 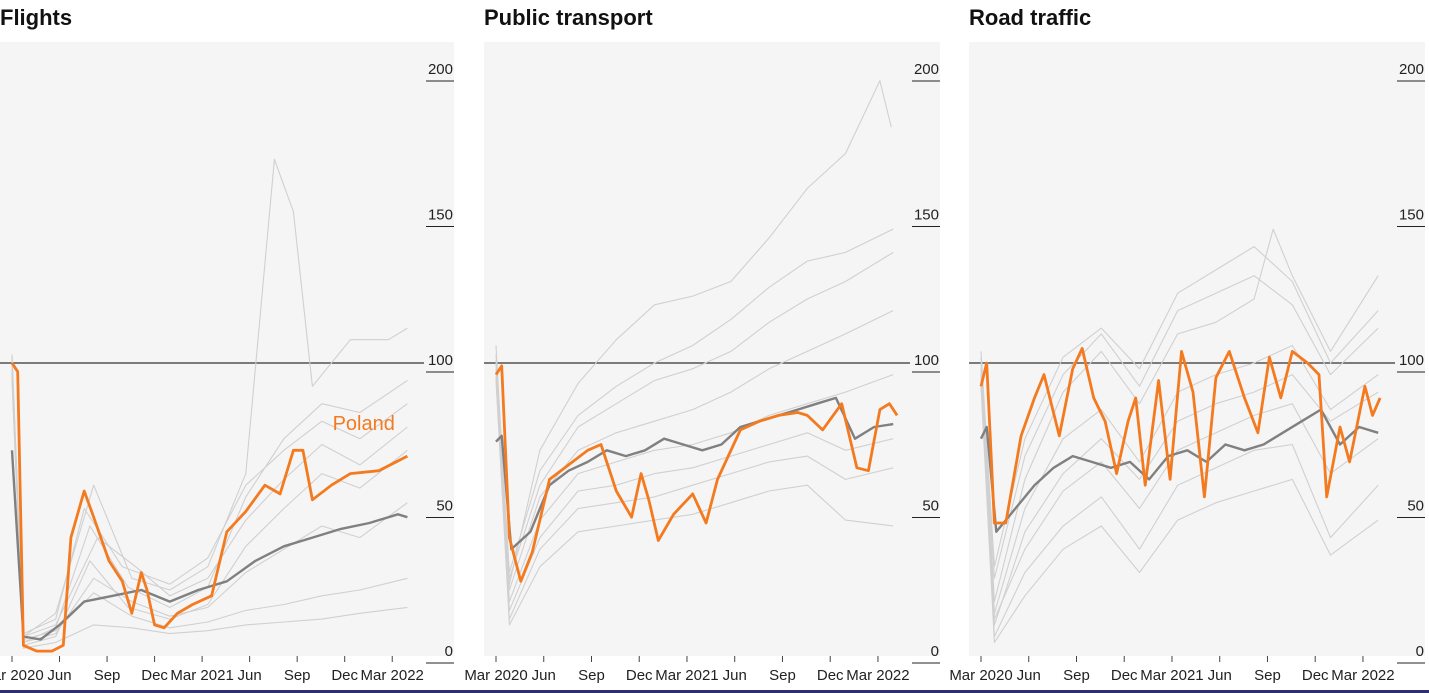 I want to click on panel-title: Road traffic, so click(x=1030, y=17).